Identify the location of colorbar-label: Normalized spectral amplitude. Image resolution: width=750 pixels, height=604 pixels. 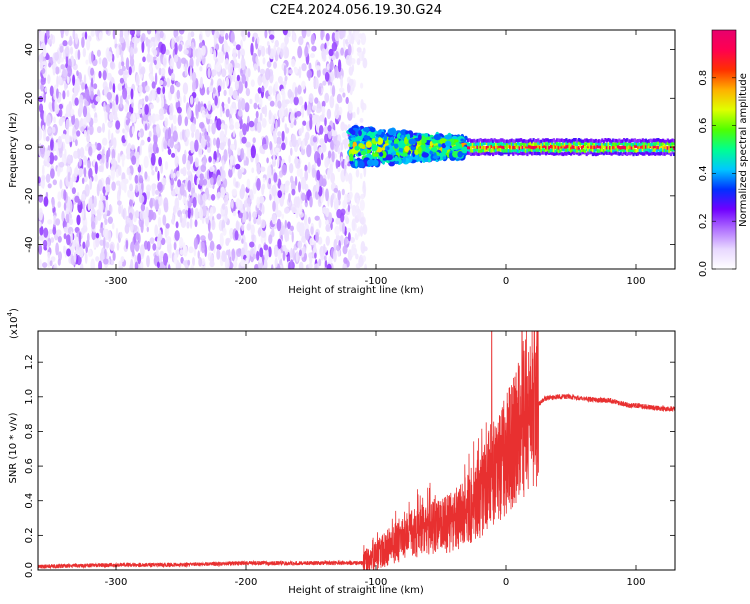
(743, 150).